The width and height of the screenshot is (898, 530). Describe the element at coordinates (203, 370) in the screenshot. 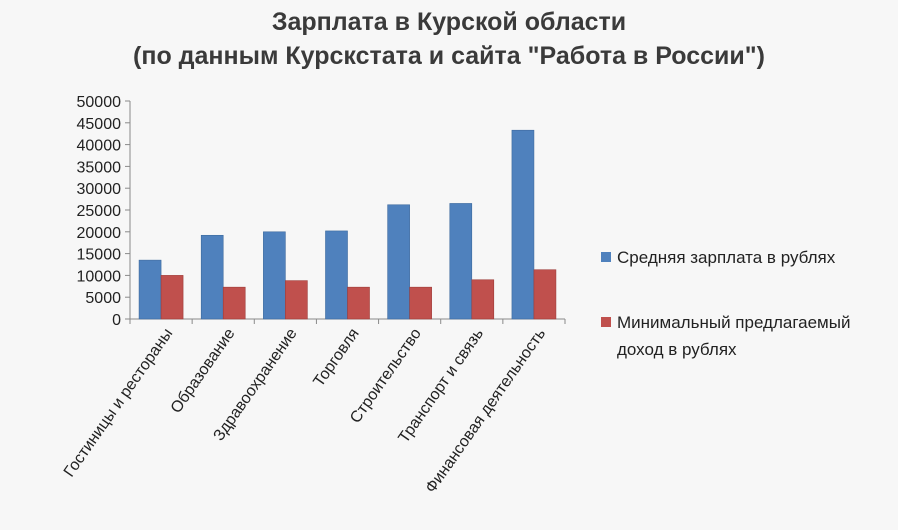

I see `x-category-label: Образование` at that location.